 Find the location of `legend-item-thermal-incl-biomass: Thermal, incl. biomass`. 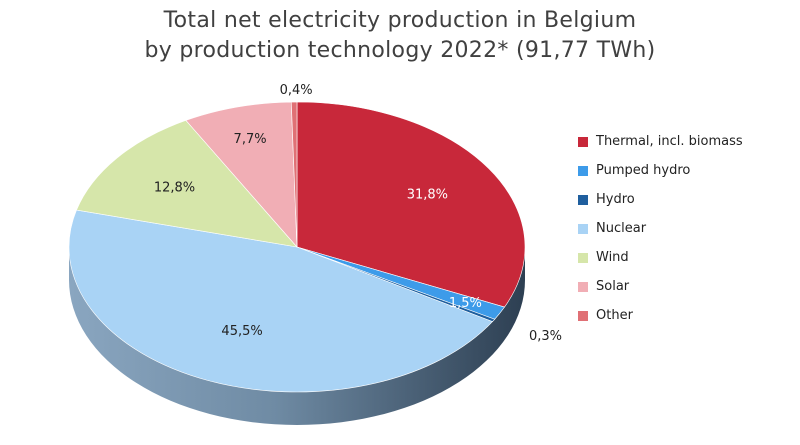

legend-item-thermal-incl-biomass: Thermal, incl. biomass is located at coordinates (660, 141).